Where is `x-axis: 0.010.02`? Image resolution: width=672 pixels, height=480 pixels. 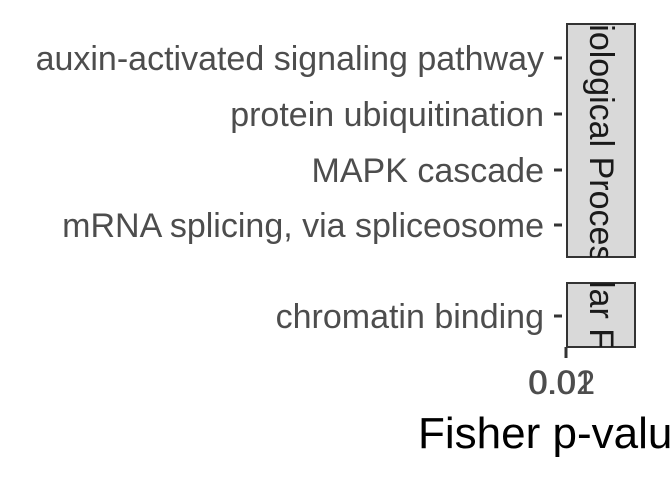 x-axis: 0.010.02 is located at coordinates (561, 374).